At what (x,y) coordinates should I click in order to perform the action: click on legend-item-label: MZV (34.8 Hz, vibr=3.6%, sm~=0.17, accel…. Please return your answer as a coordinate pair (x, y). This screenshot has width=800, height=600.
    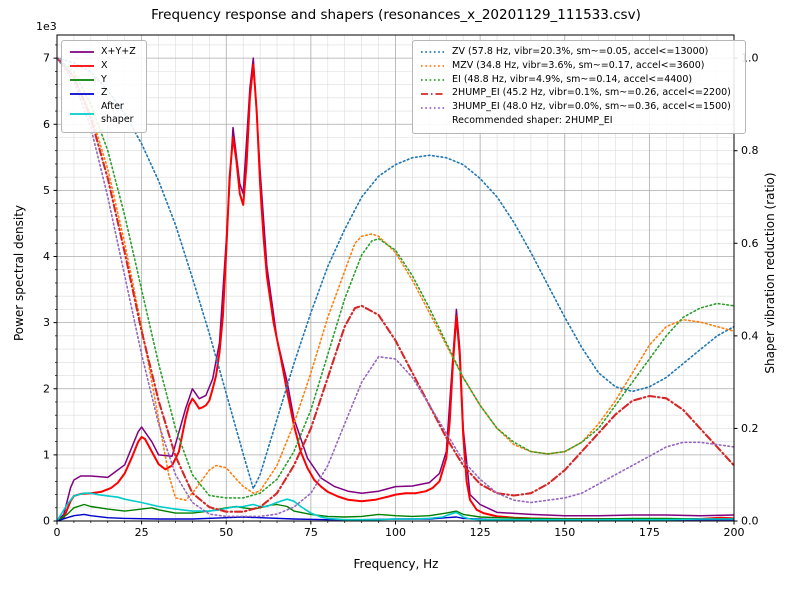
    Looking at the image, I should click on (578, 65).